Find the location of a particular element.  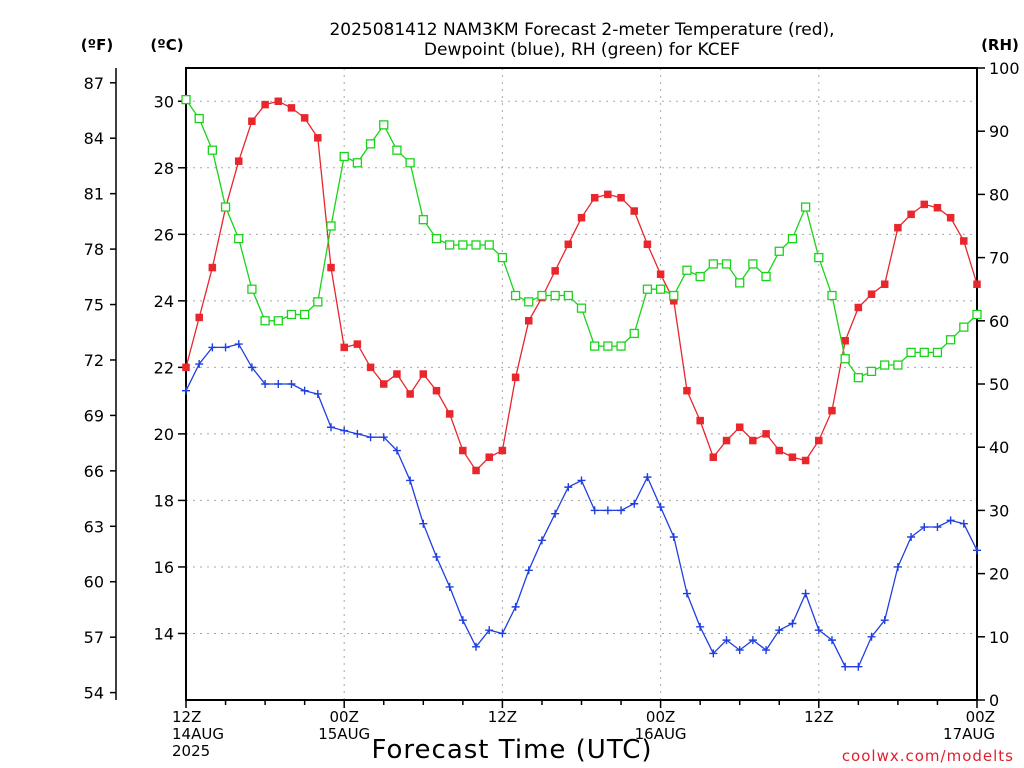

rh-tick-label: 90 is located at coordinates (999, 131).